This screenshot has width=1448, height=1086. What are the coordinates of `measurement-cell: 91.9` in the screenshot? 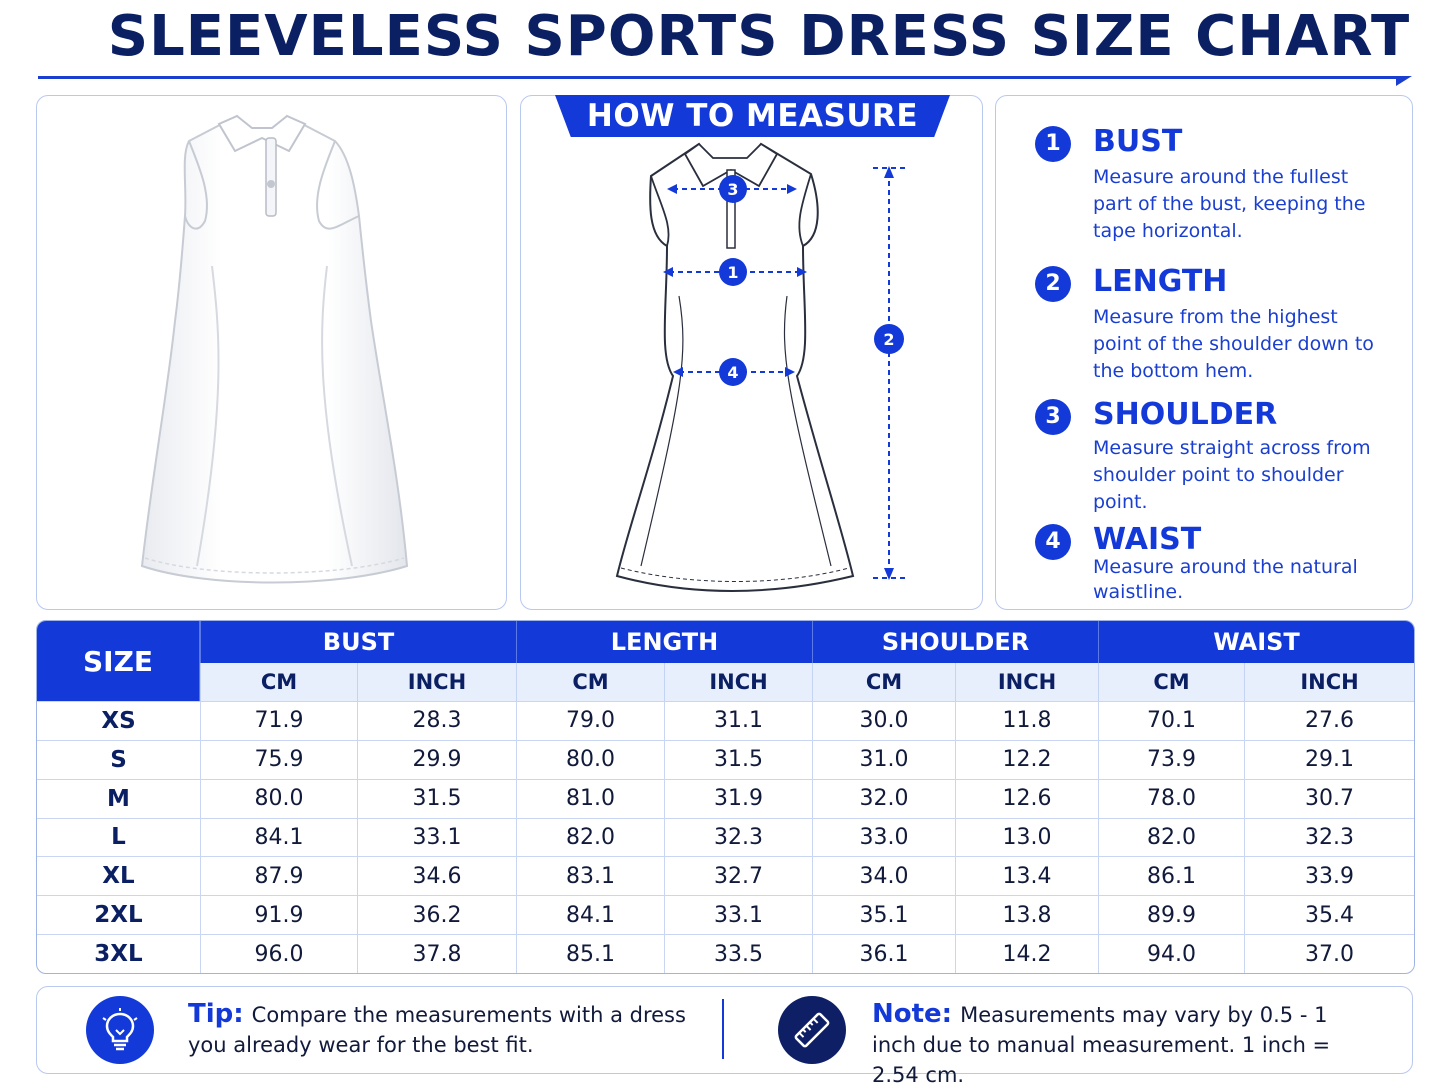 It's located at (278, 915).